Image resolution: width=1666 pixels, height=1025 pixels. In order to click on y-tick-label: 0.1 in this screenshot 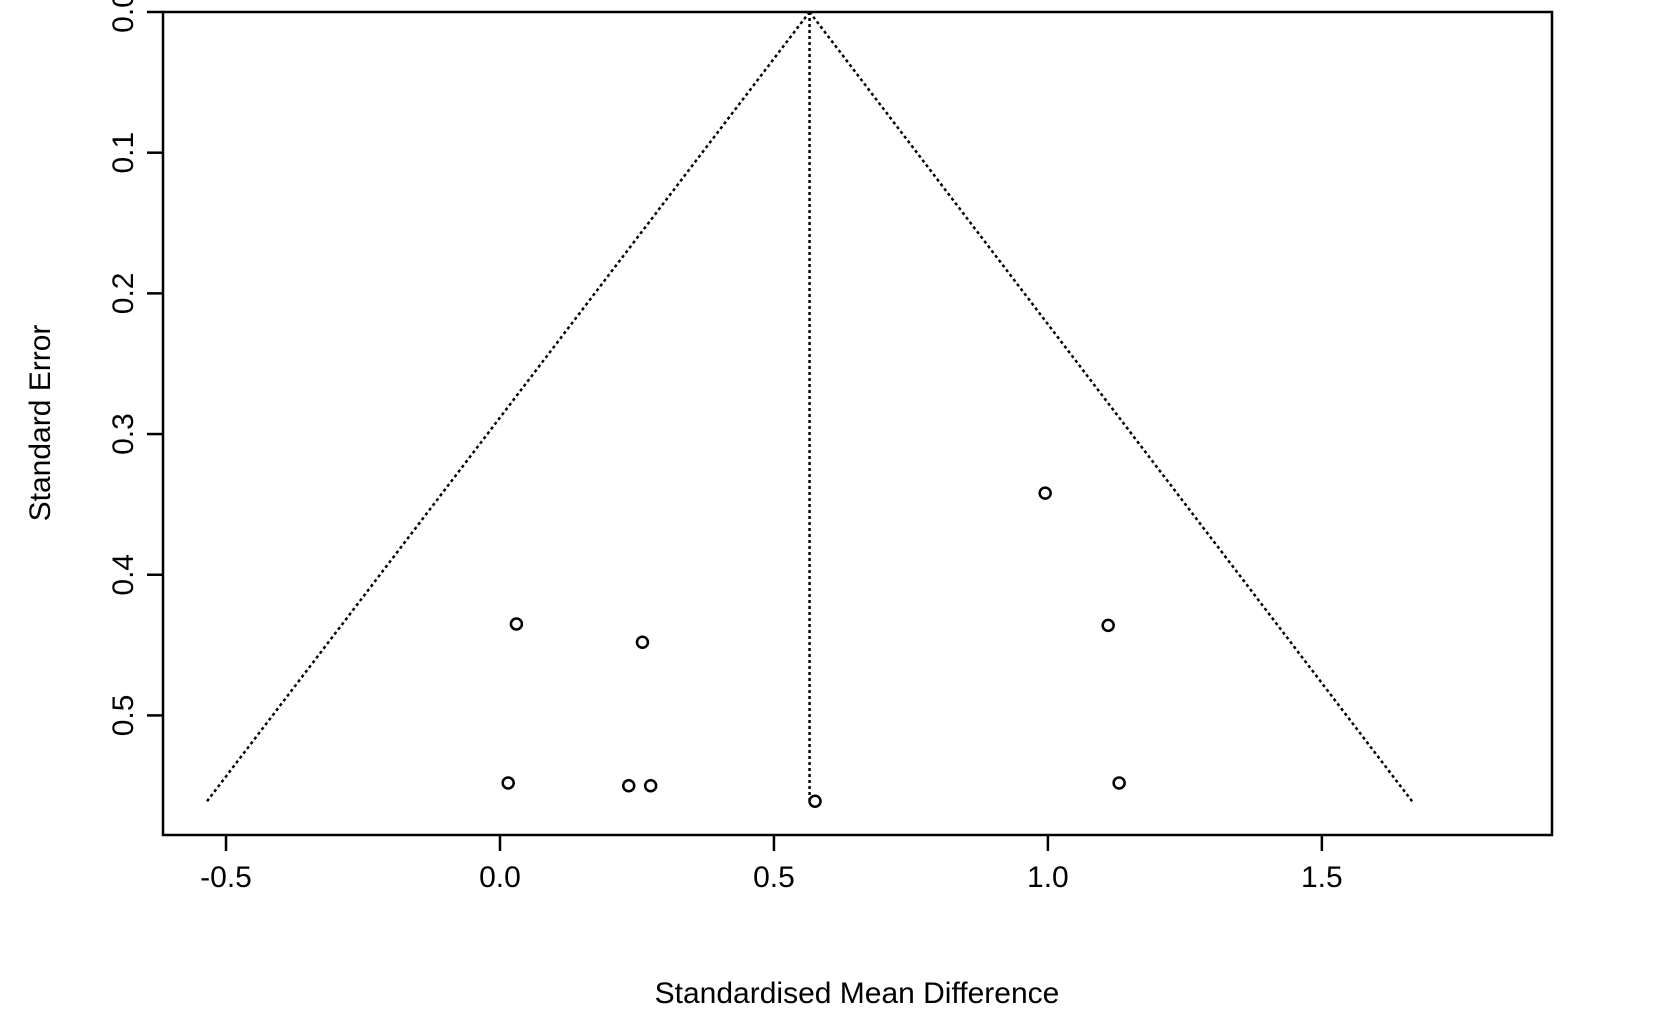, I will do `click(123, 153)`.